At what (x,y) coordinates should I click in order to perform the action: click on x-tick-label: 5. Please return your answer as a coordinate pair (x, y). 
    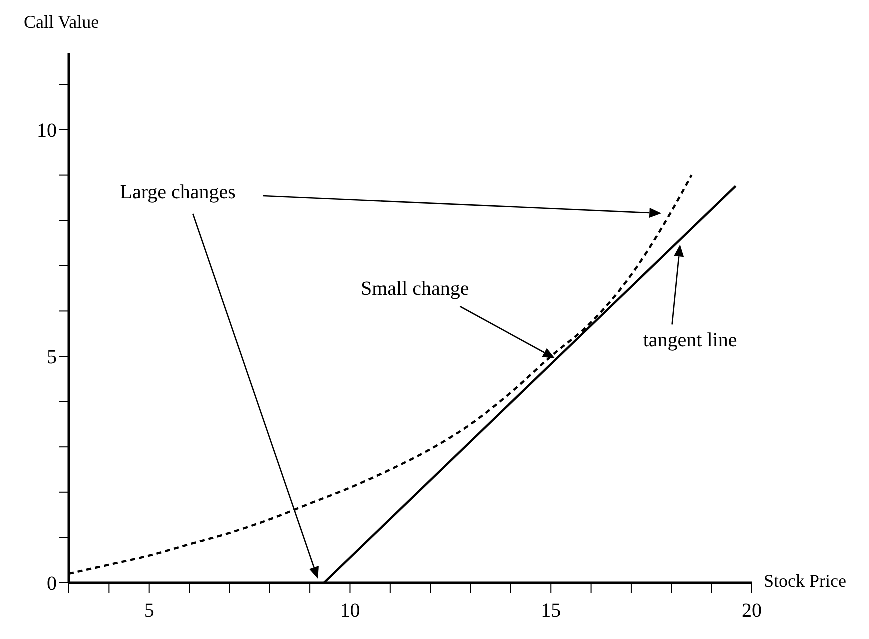
    Looking at the image, I should click on (149, 611).